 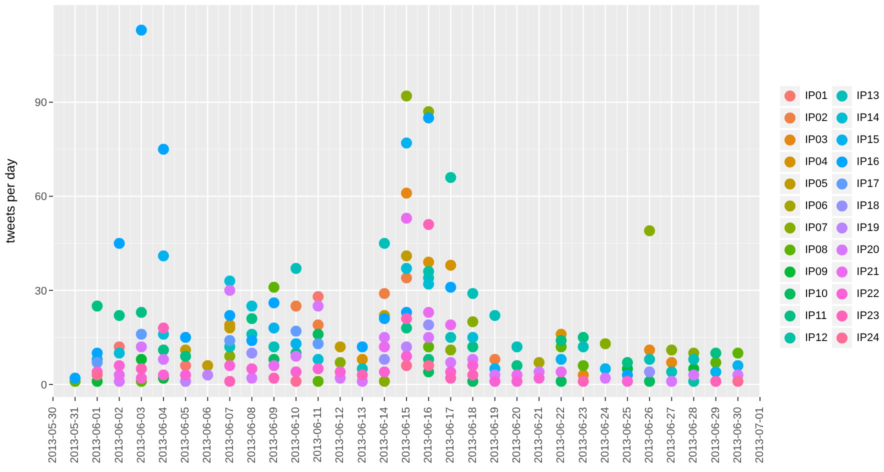 I want to click on x-tick-label: 2013-06-02, so click(x=119, y=435).